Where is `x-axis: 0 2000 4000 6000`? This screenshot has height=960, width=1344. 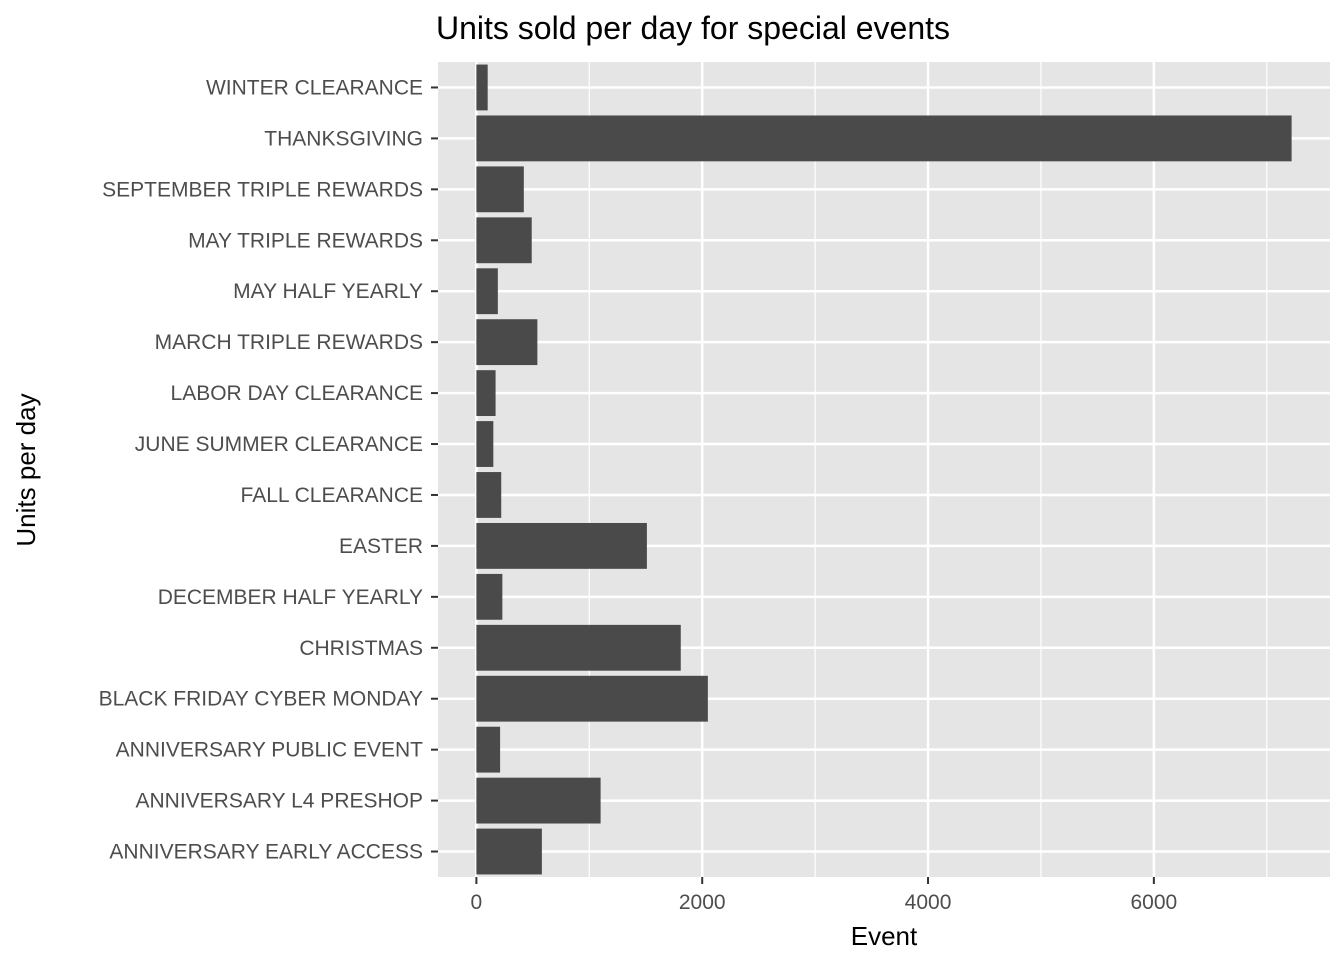
x-axis: 0 2000 4000 6000 is located at coordinates (824, 895).